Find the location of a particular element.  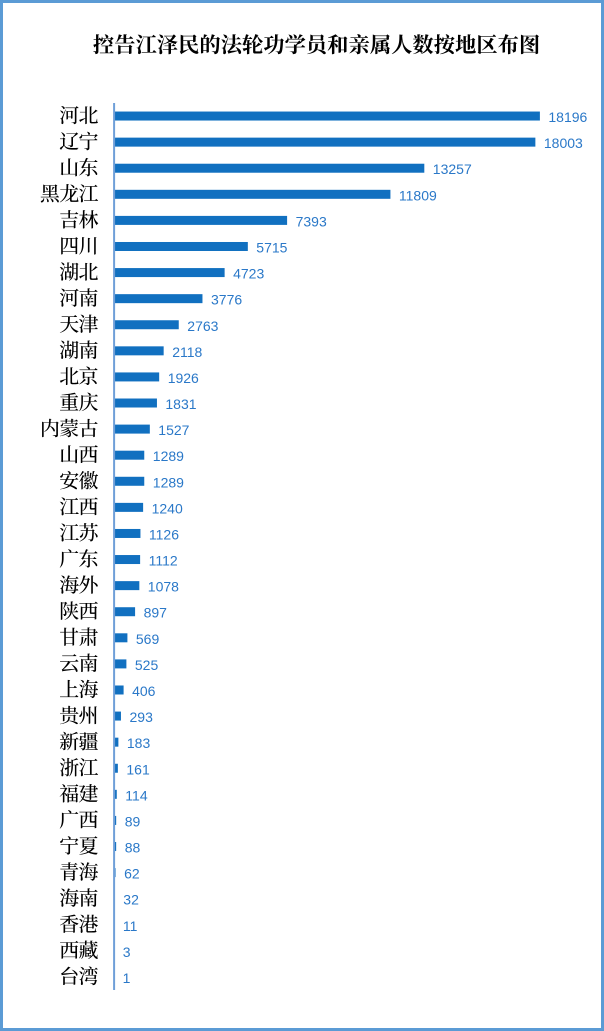

svg-text: 3 is located at coordinates (127, 952).